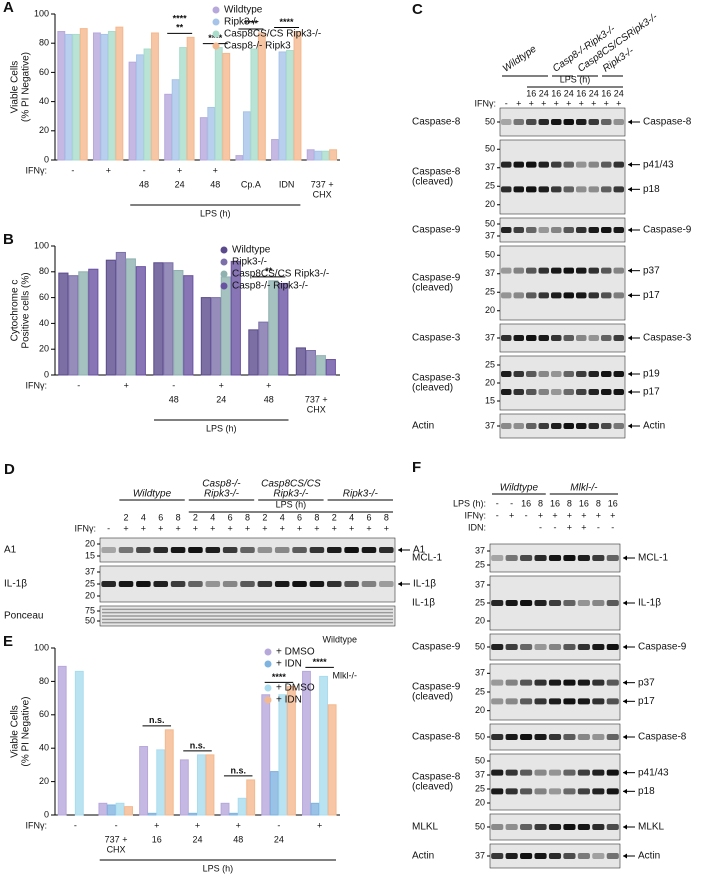  I want to click on y-tick-label: 40, so click(44, 323).